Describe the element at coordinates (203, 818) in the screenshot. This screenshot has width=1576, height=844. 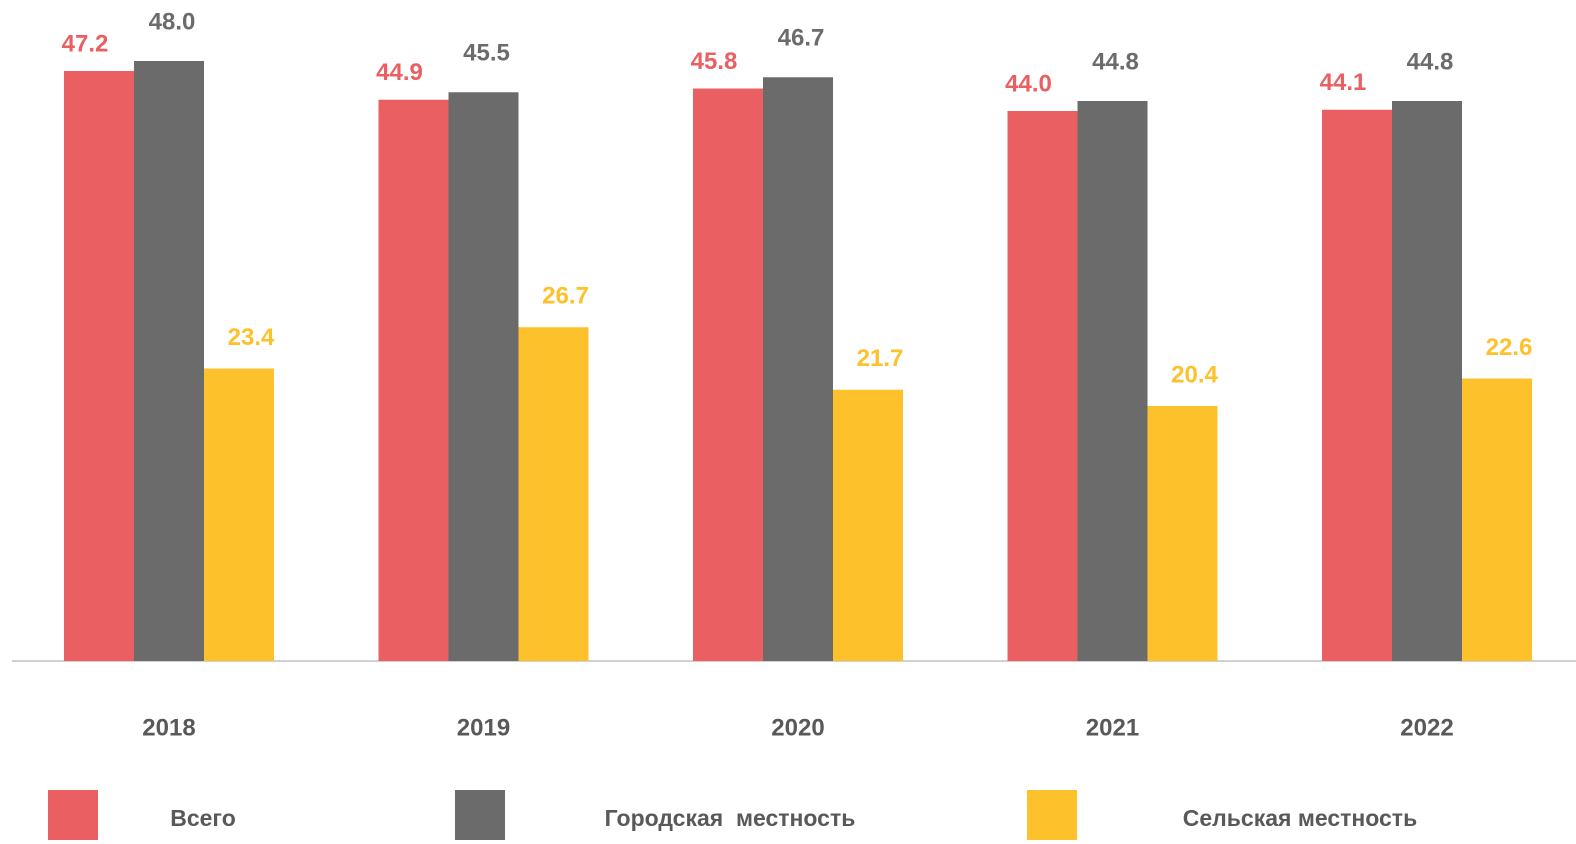
I see `legend-label: Всего` at that location.